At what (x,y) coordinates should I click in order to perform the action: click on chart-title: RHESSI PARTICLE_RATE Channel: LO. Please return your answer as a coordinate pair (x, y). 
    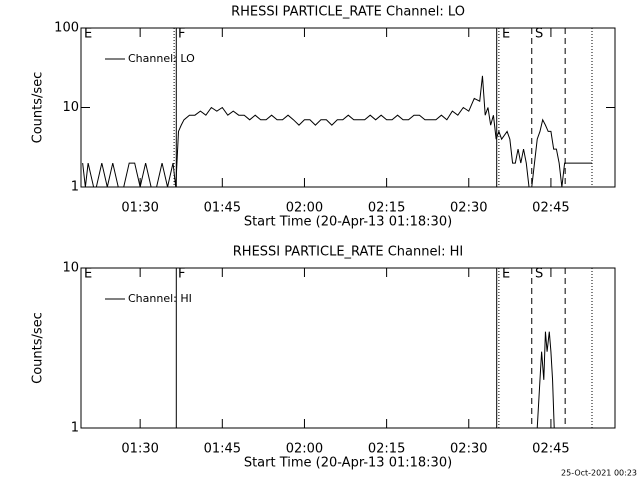
    Looking at the image, I should click on (348, 12).